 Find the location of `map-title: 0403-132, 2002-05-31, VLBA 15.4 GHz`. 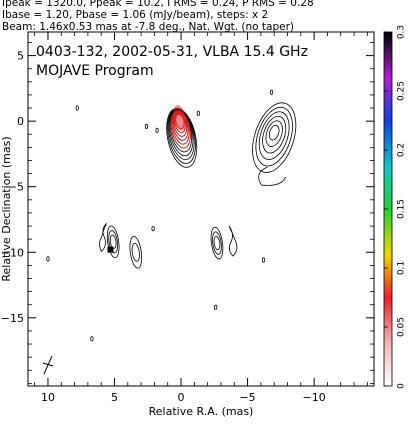

map-title: 0403-132, 2002-05-31, VLBA 15.4 GHz is located at coordinates (172, 52).